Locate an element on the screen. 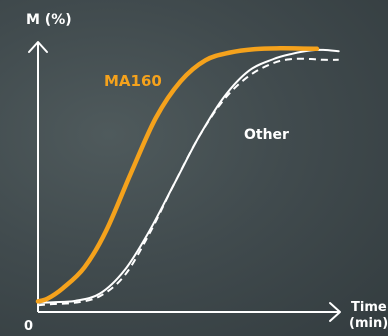 The image size is (388, 336). y-axis-label: M (%) is located at coordinates (49, 20).